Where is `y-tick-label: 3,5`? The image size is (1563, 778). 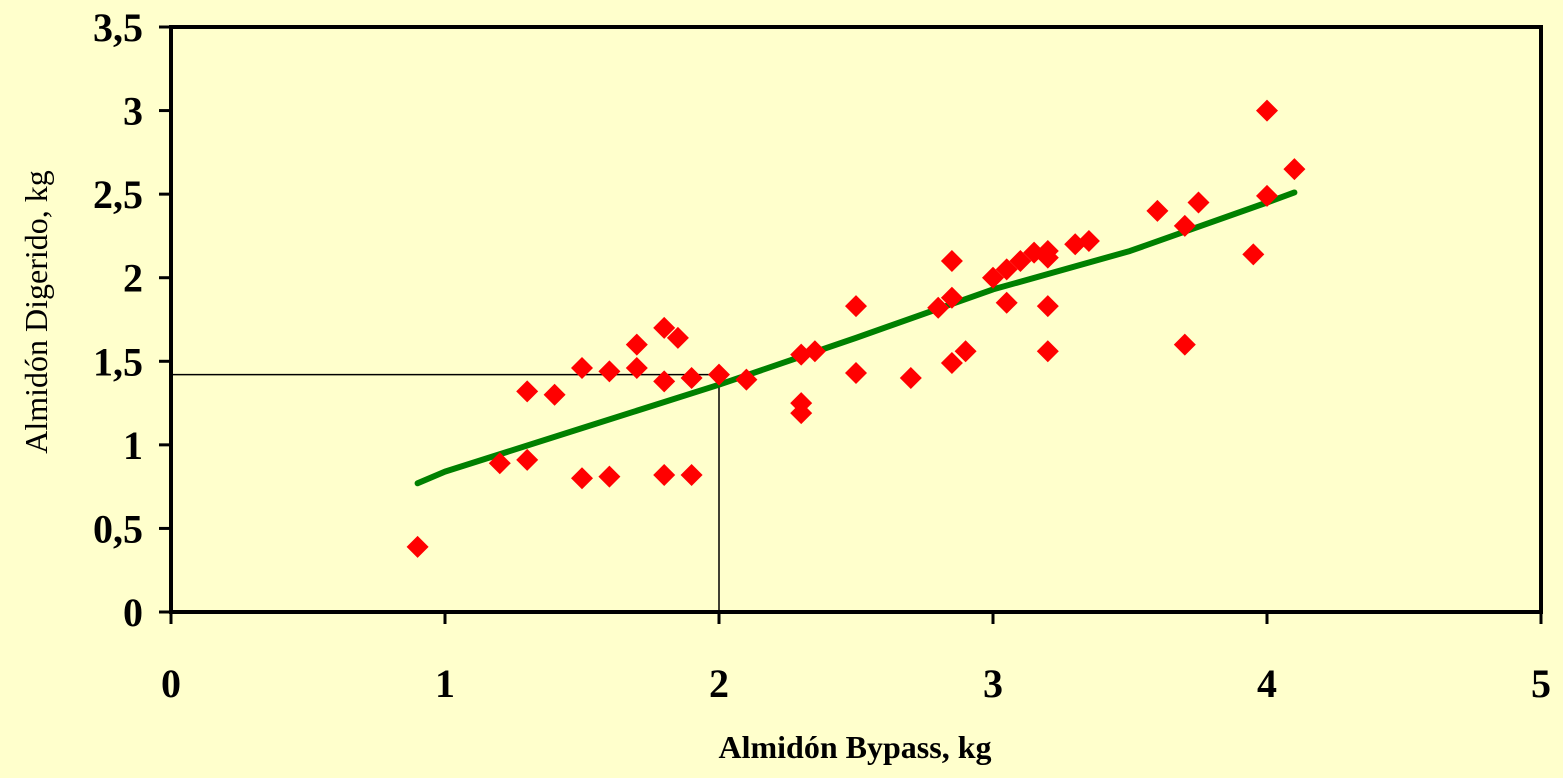
y-tick-label: 3,5 is located at coordinates (118, 27).